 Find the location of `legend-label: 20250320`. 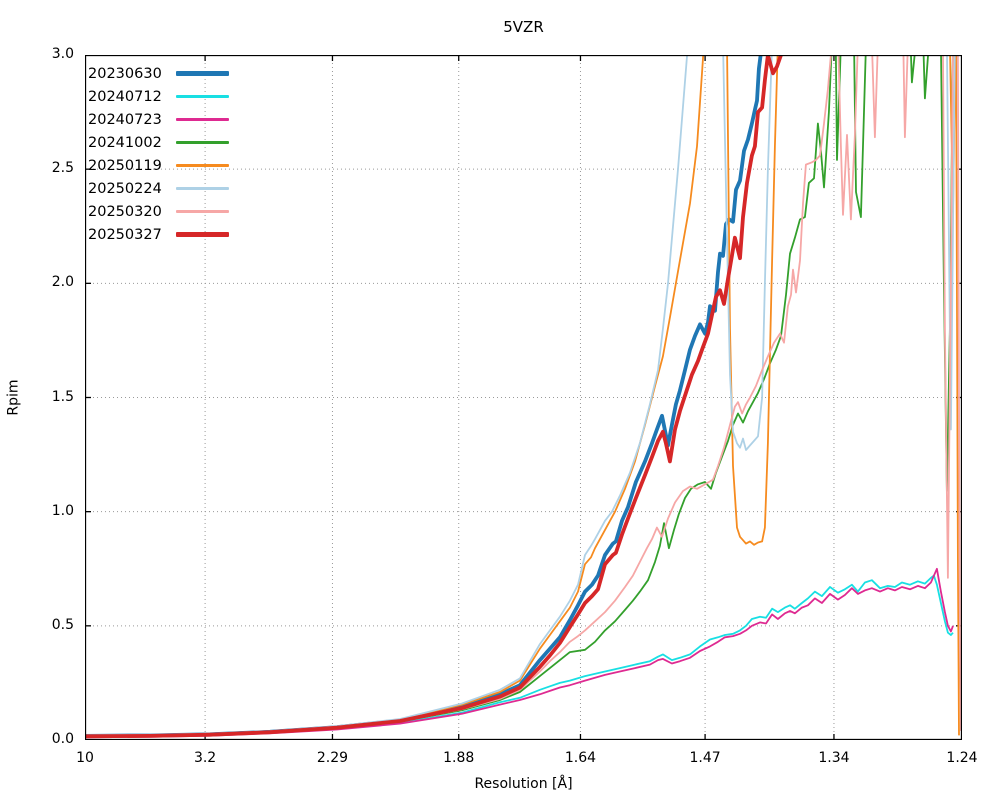

legend-label: 20250320 is located at coordinates (125, 211).